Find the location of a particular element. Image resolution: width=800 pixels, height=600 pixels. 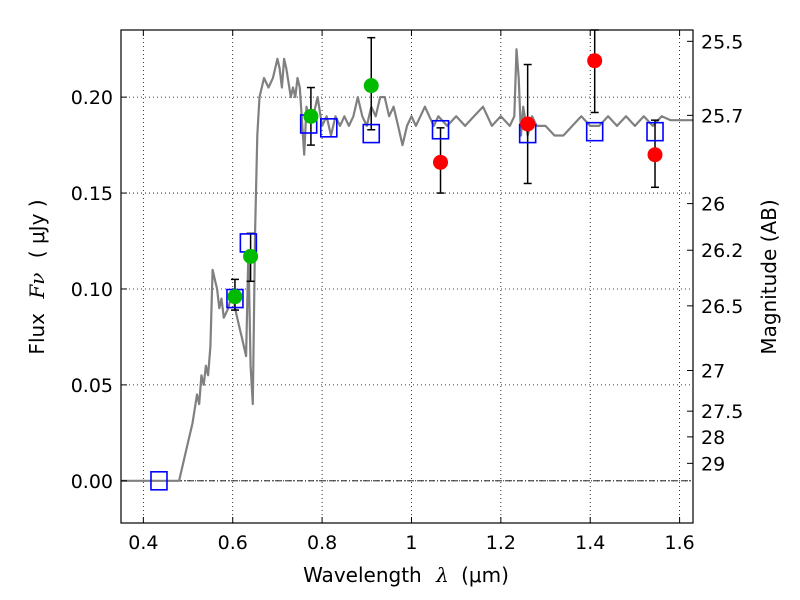

magnitude-tick-label: 27 is located at coordinates (713, 371).